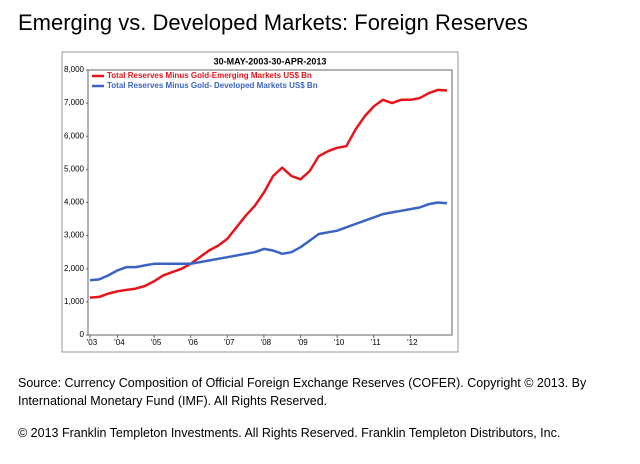  I want to click on series-line, so click(268, 241).